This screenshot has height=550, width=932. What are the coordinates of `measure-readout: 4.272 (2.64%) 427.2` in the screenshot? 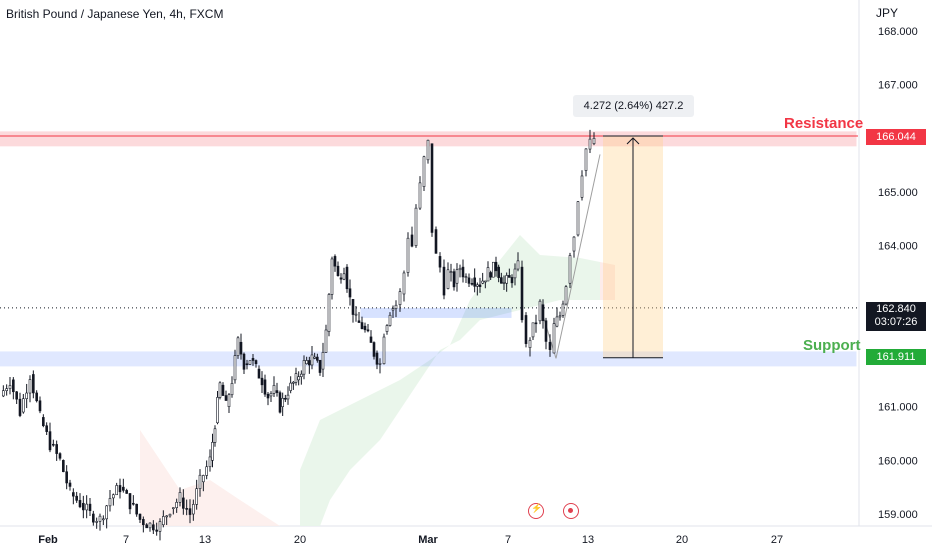 It's located at (633, 106).